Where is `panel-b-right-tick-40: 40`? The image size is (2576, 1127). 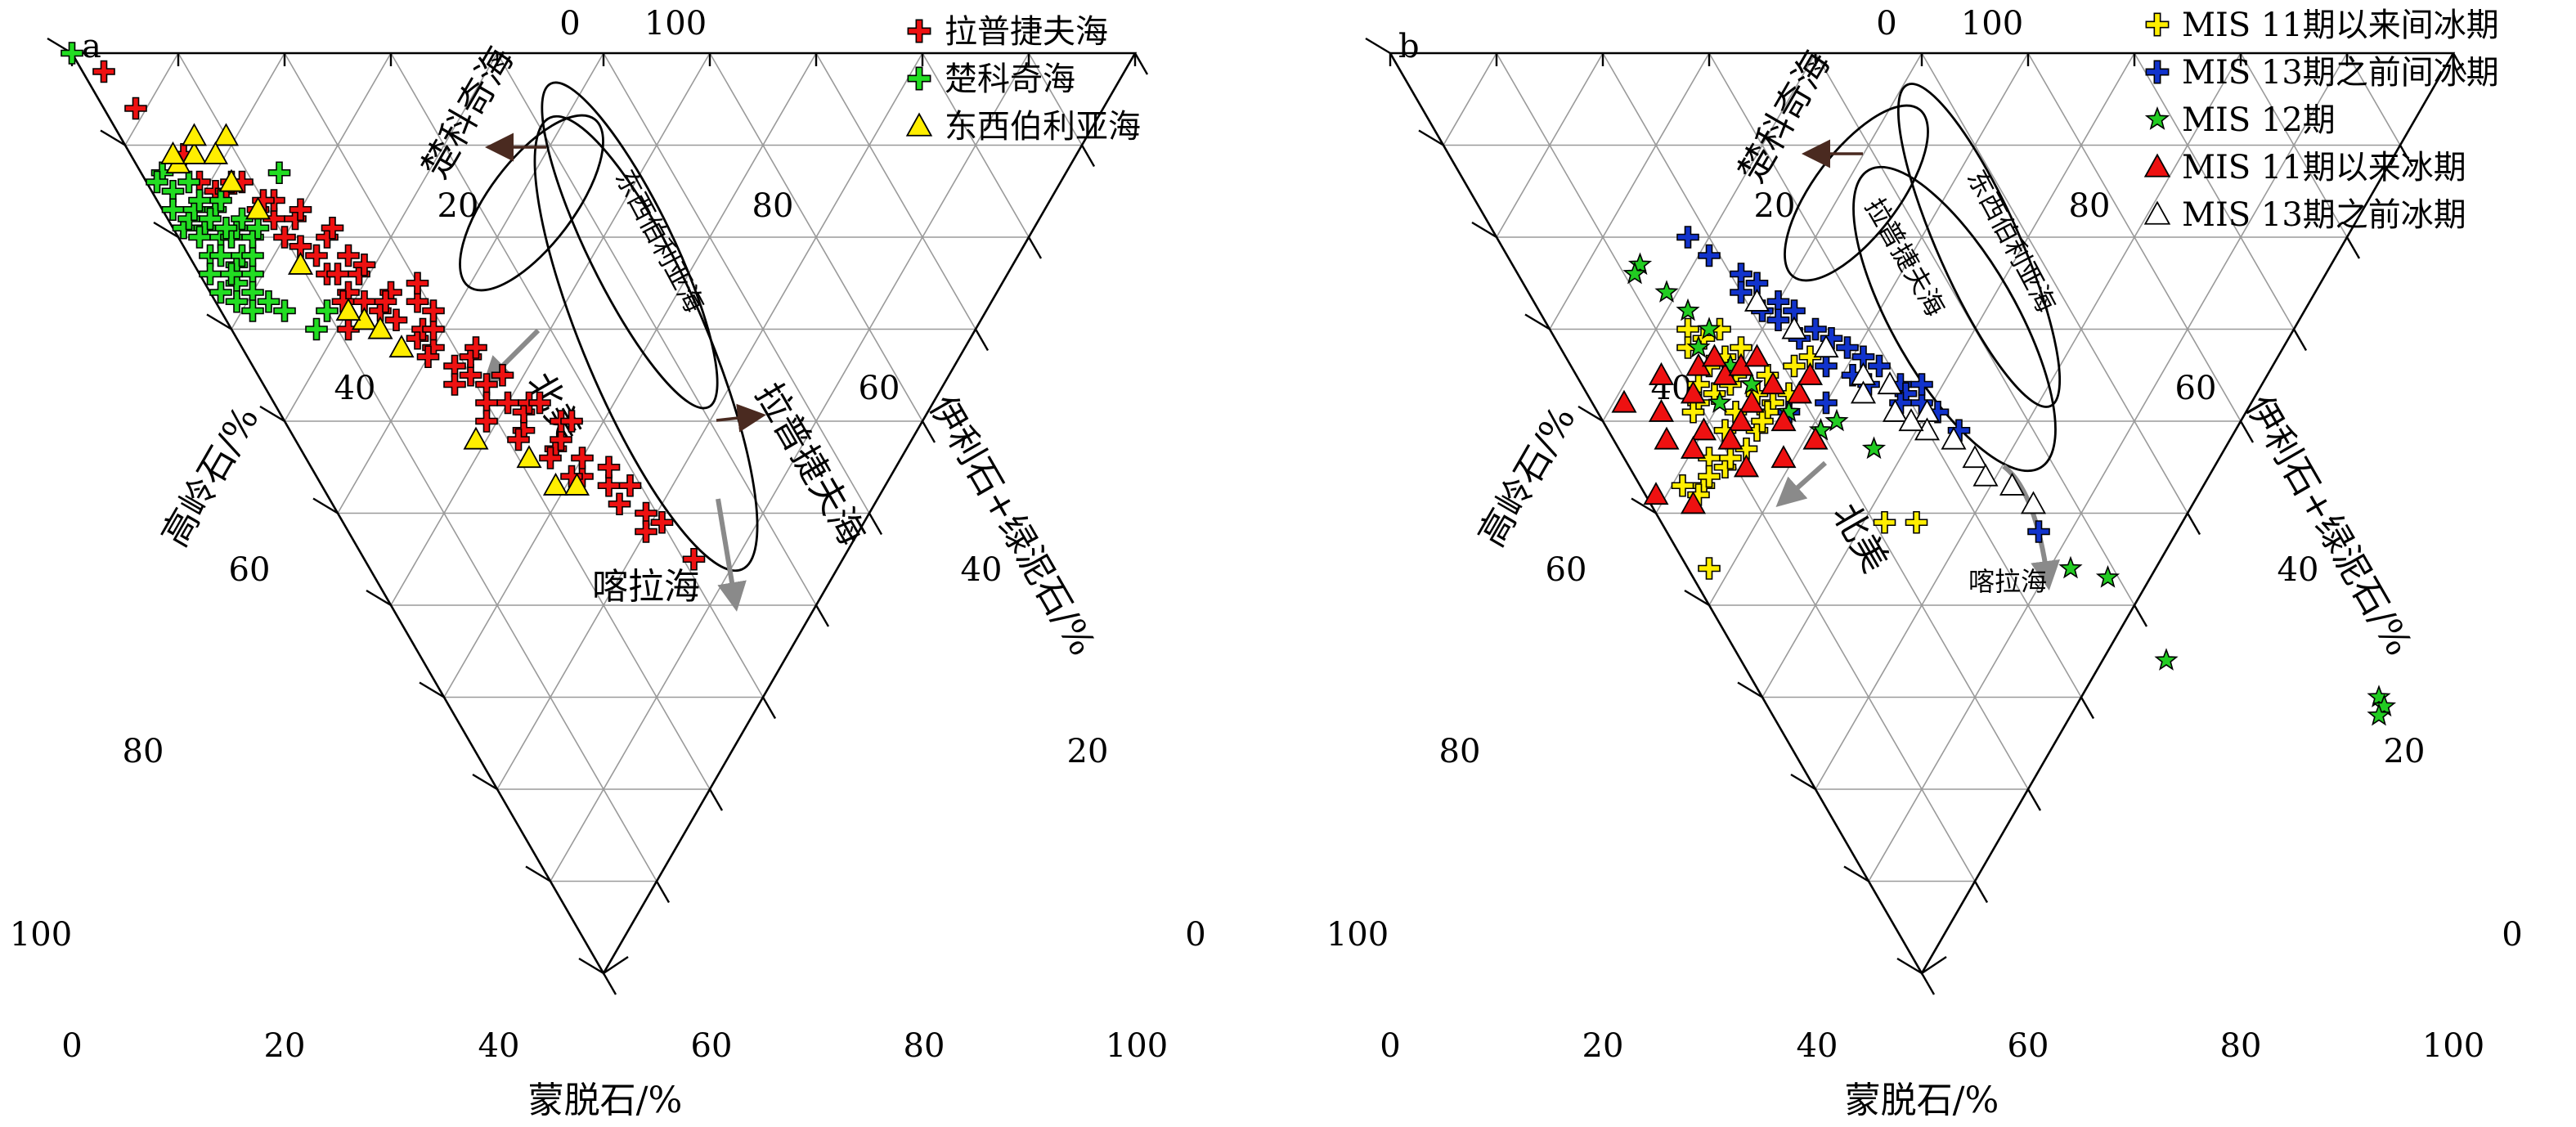 panel-b-right-tick-40: 40 is located at coordinates (2298, 570).